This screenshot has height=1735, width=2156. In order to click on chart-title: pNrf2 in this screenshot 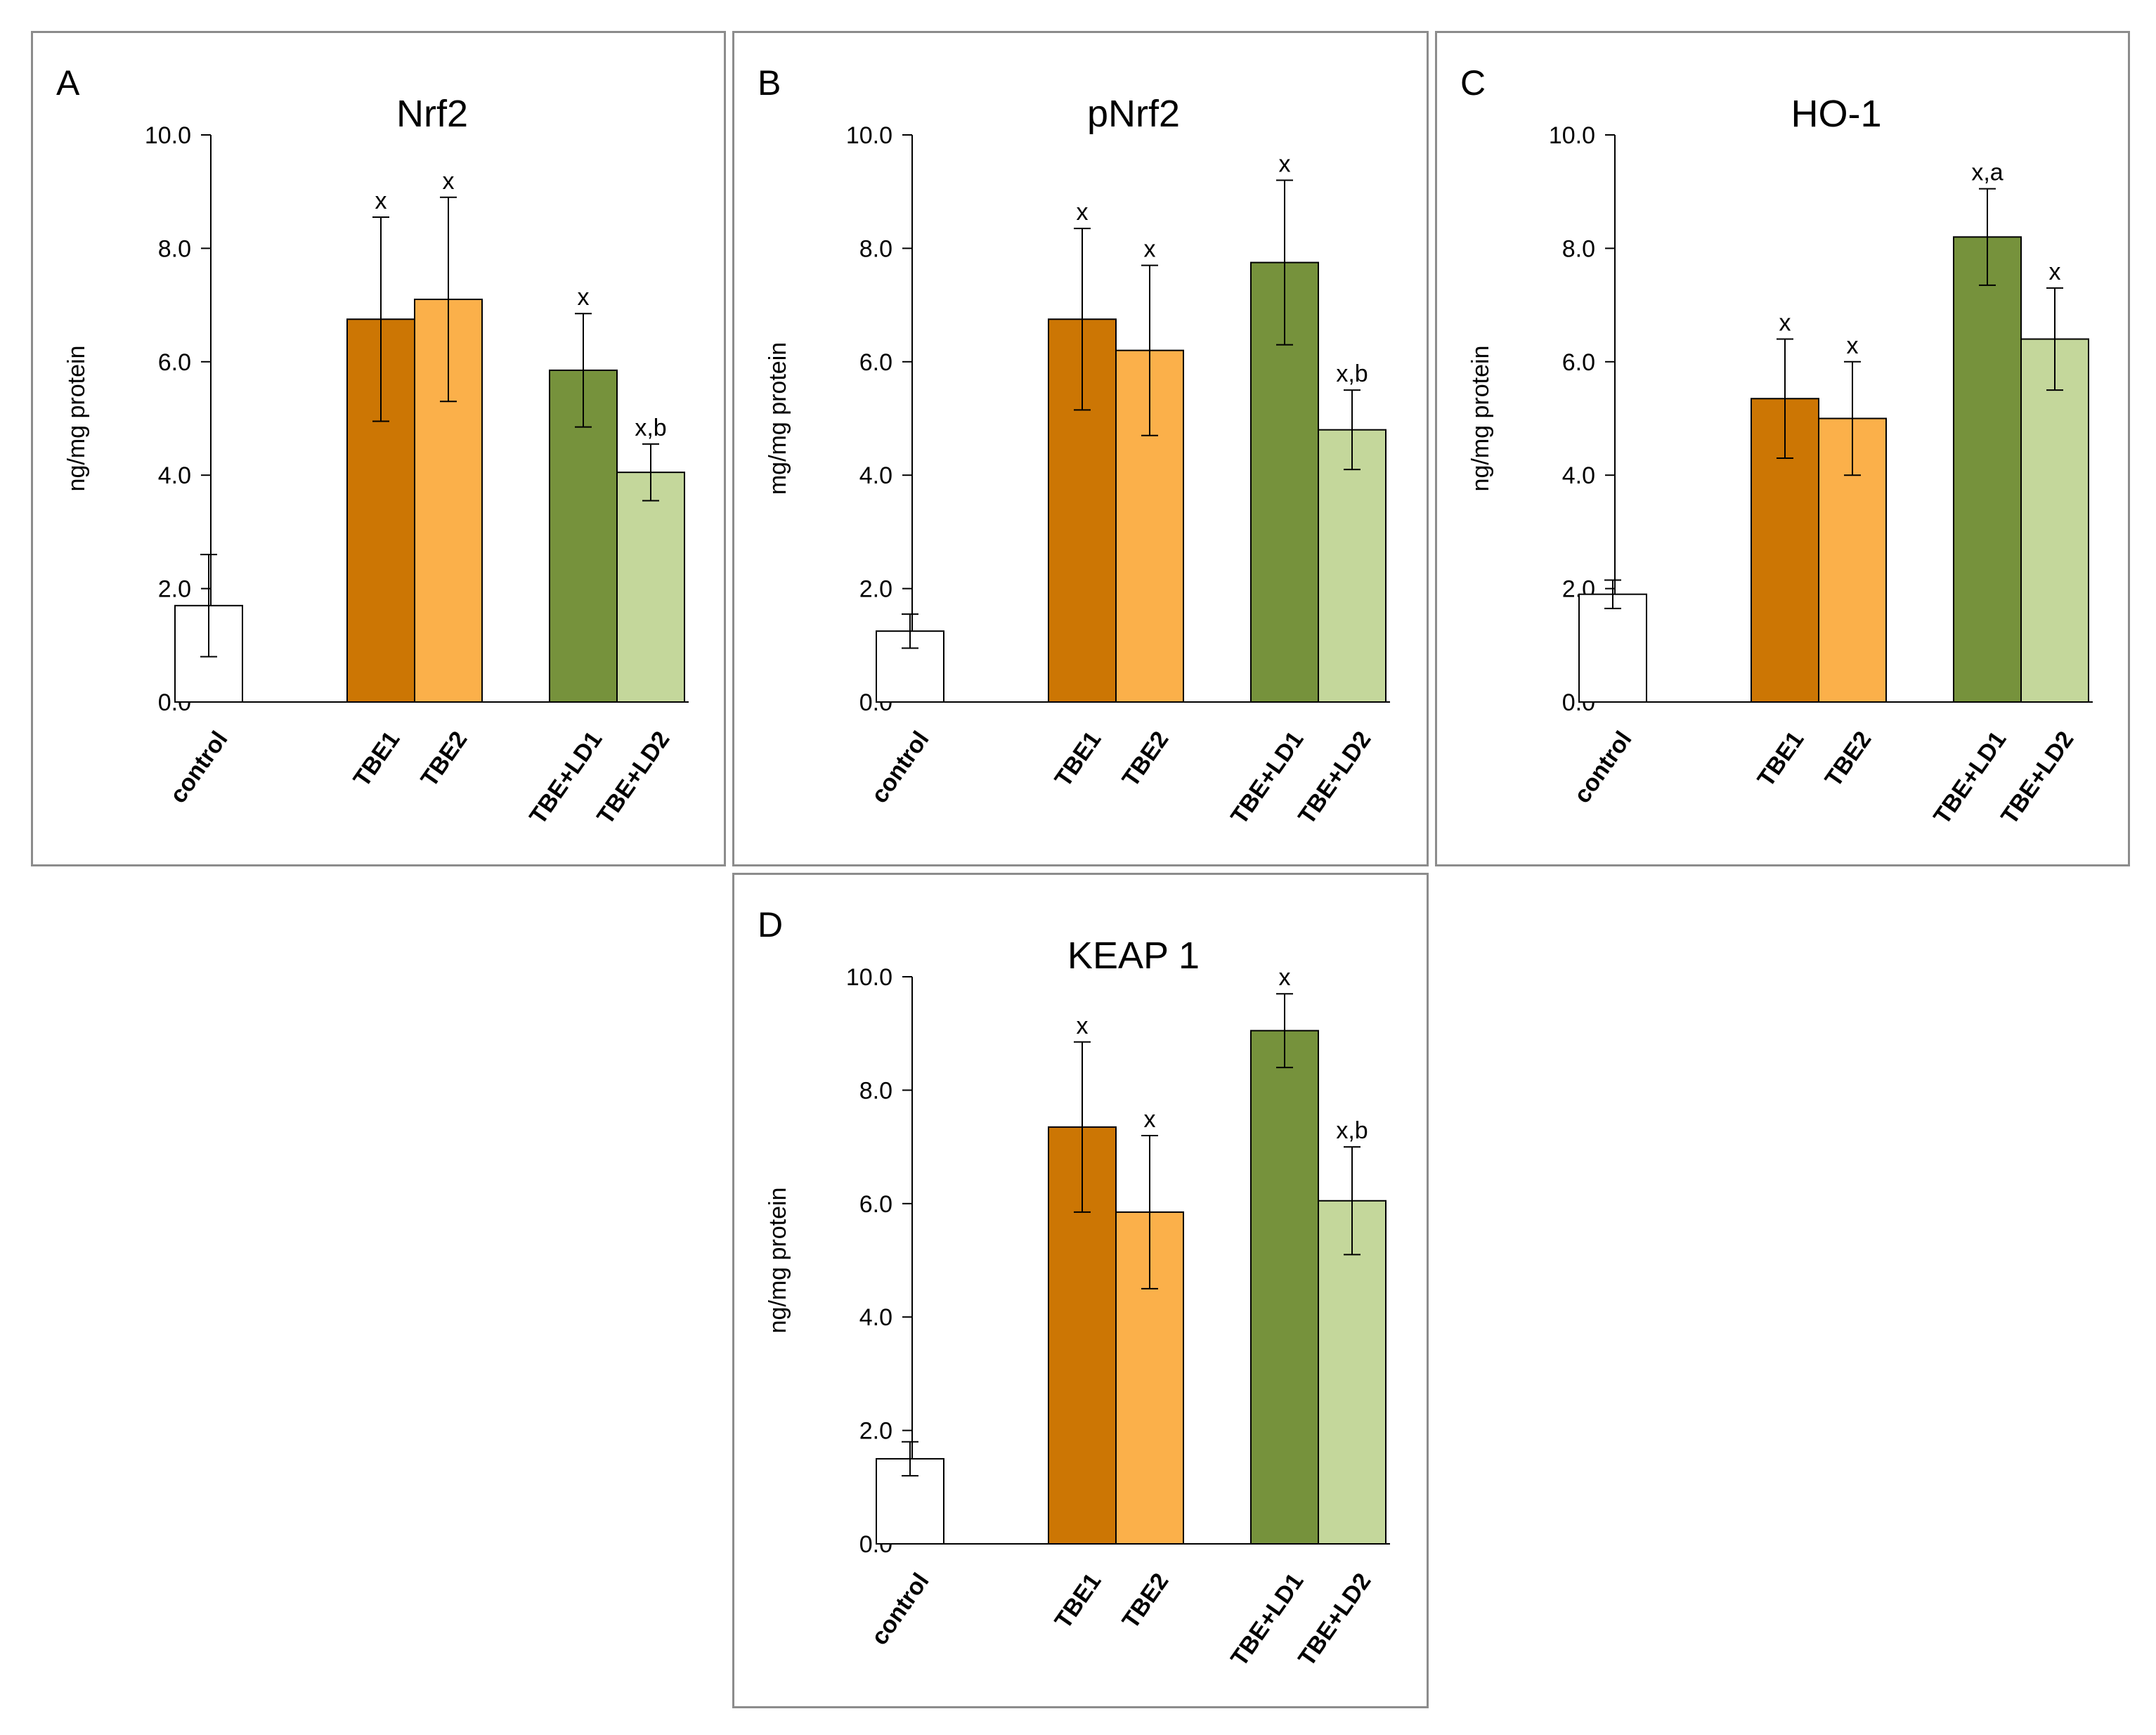, I will do `click(1133, 114)`.